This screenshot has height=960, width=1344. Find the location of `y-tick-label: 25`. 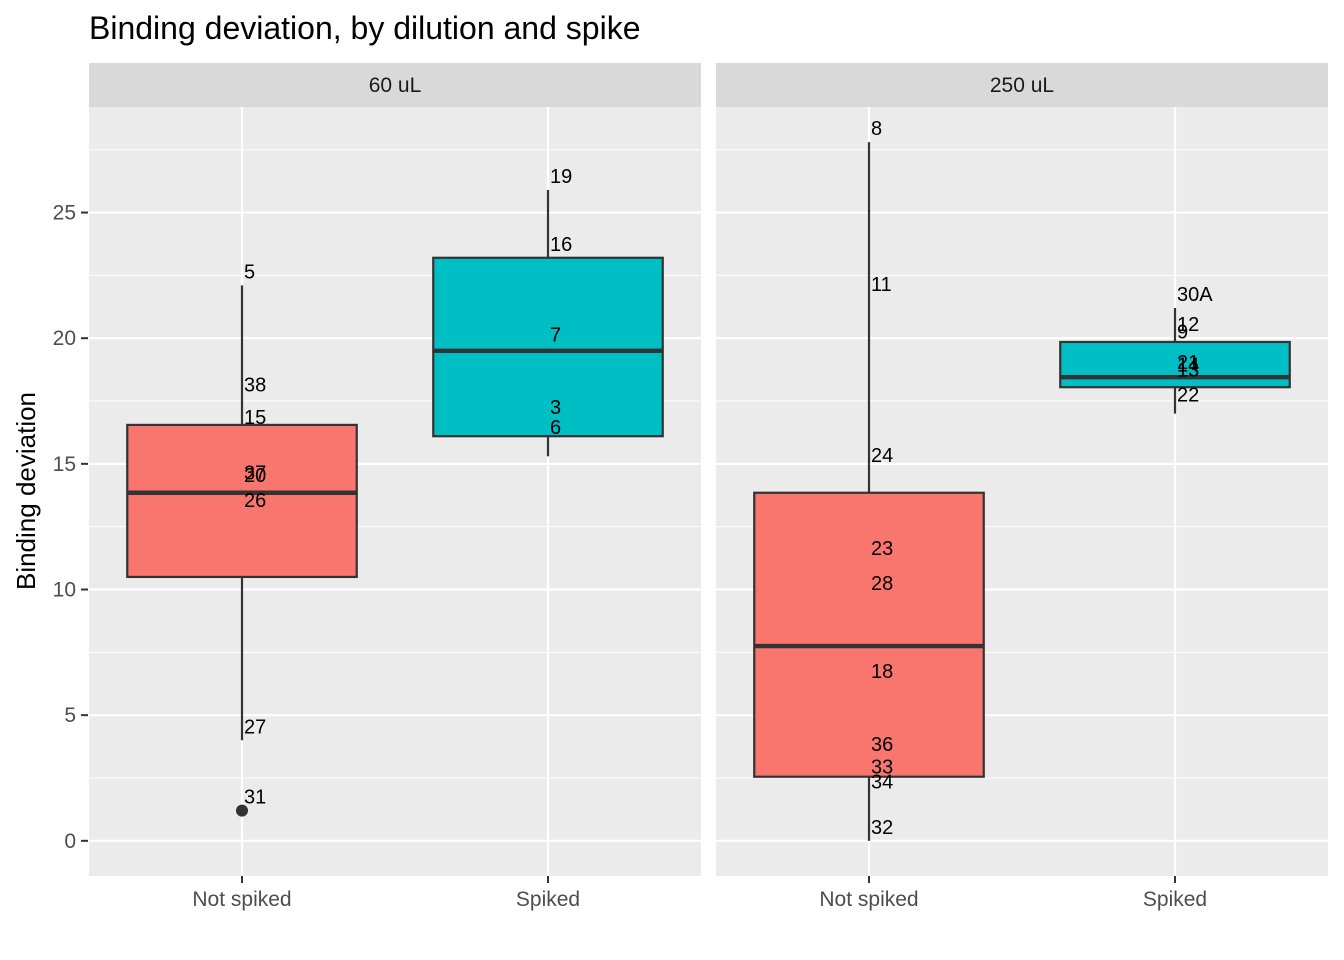

y-tick-label: 25 is located at coordinates (64, 213).